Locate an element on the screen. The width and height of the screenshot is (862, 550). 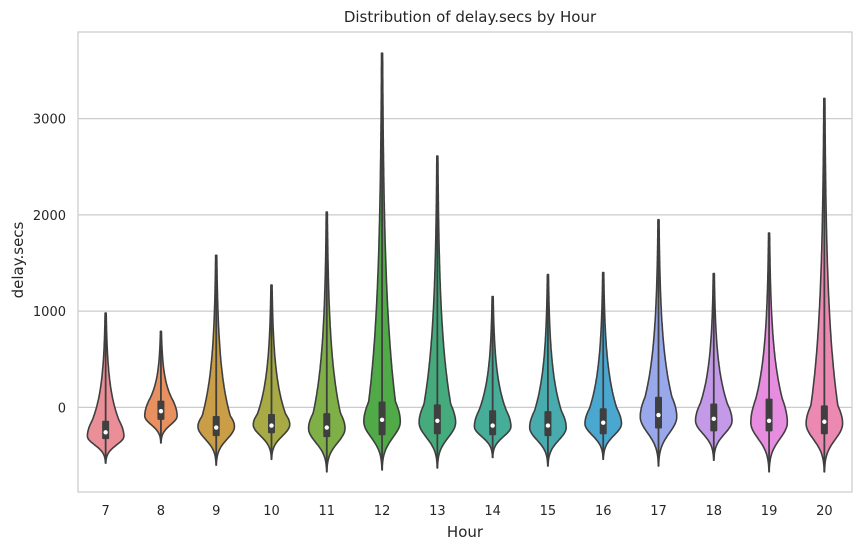
x-tick-label: 14 is located at coordinates (492, 511).